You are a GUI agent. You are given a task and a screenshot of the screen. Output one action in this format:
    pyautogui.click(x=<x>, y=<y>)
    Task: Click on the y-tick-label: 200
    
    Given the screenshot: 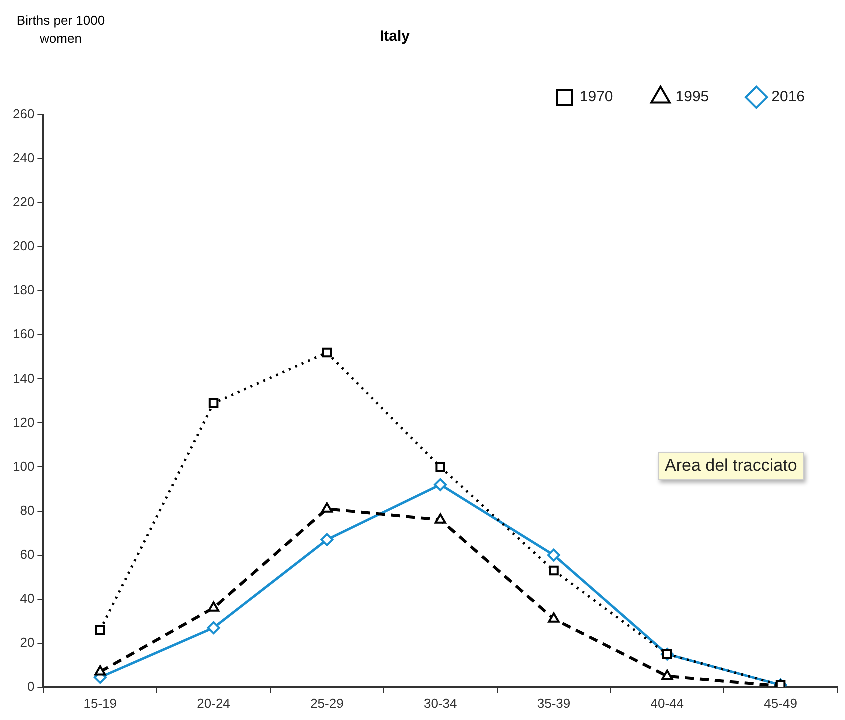 What is the action you would take?
    pyautogui.click(x=23, y=246)
    